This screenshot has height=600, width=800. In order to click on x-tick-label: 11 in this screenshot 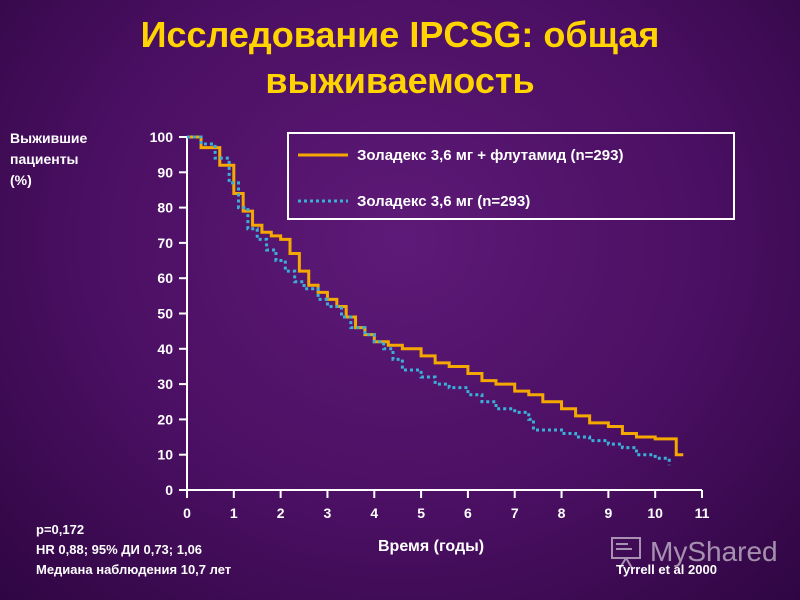, I will do `click(702, 513)`.